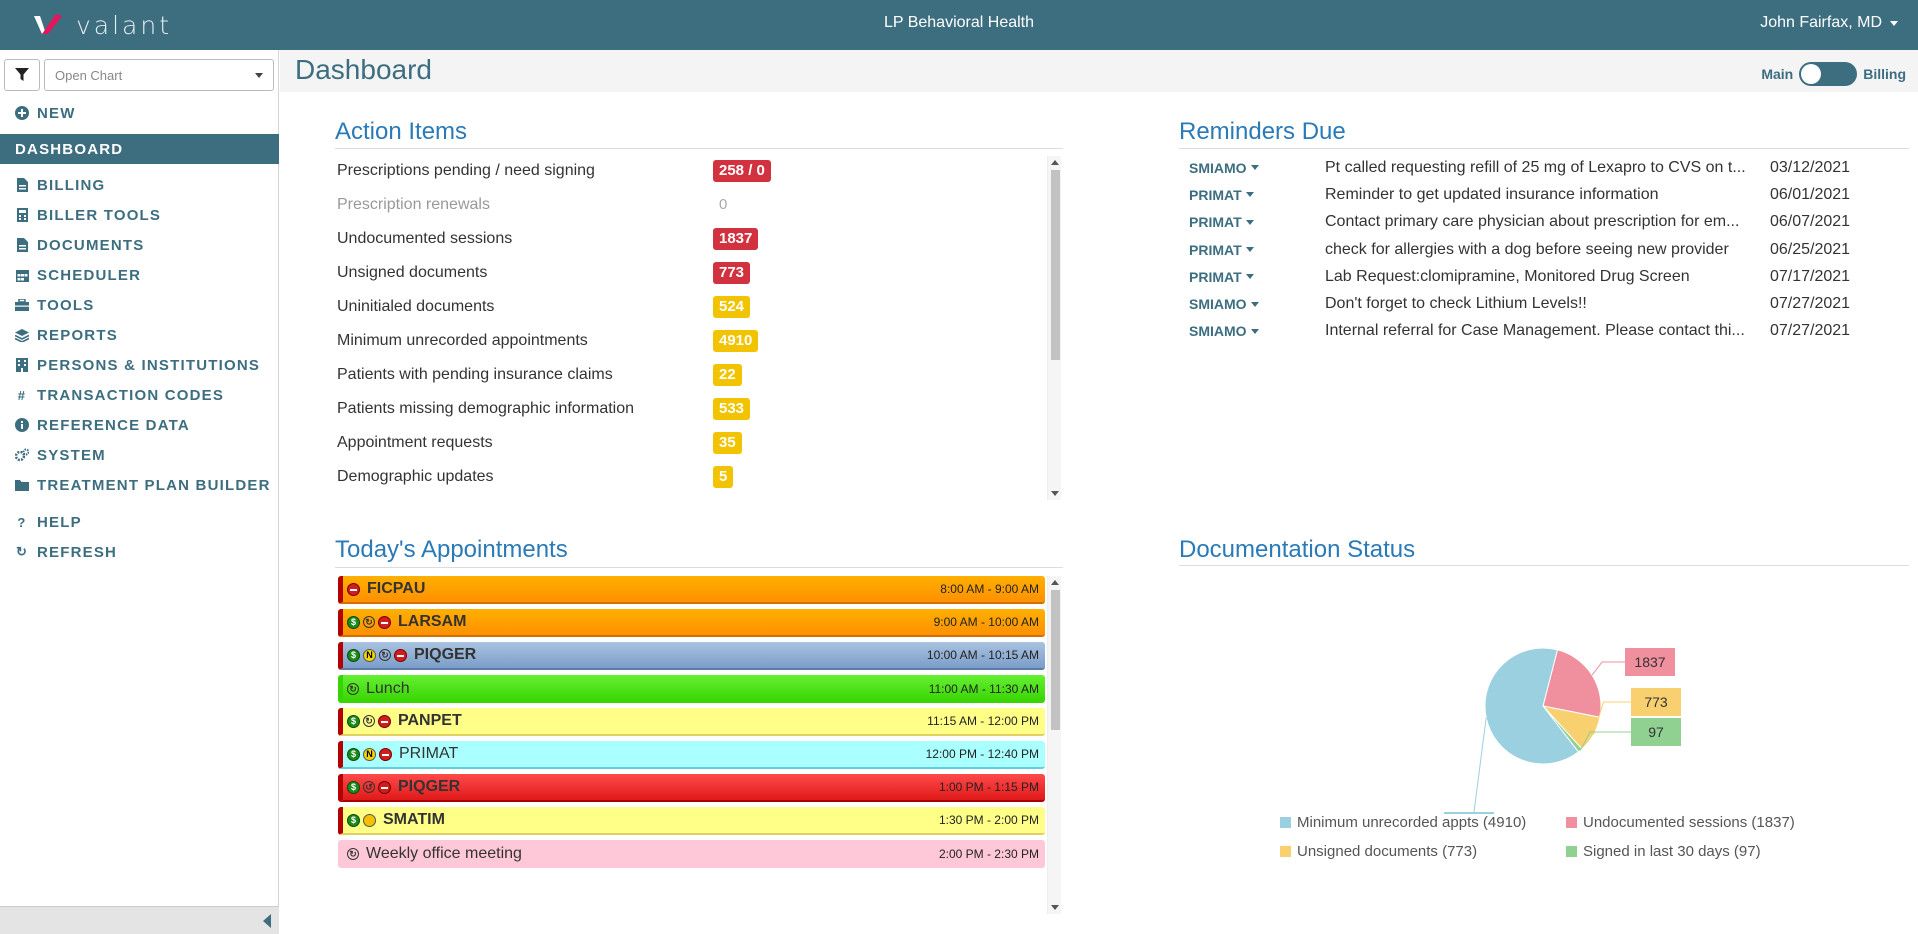 This screenshot has height=934, width=1918. Describe the element at coordinates (727, 375) in the screenshot. I see `count-badge: 22` at that location.